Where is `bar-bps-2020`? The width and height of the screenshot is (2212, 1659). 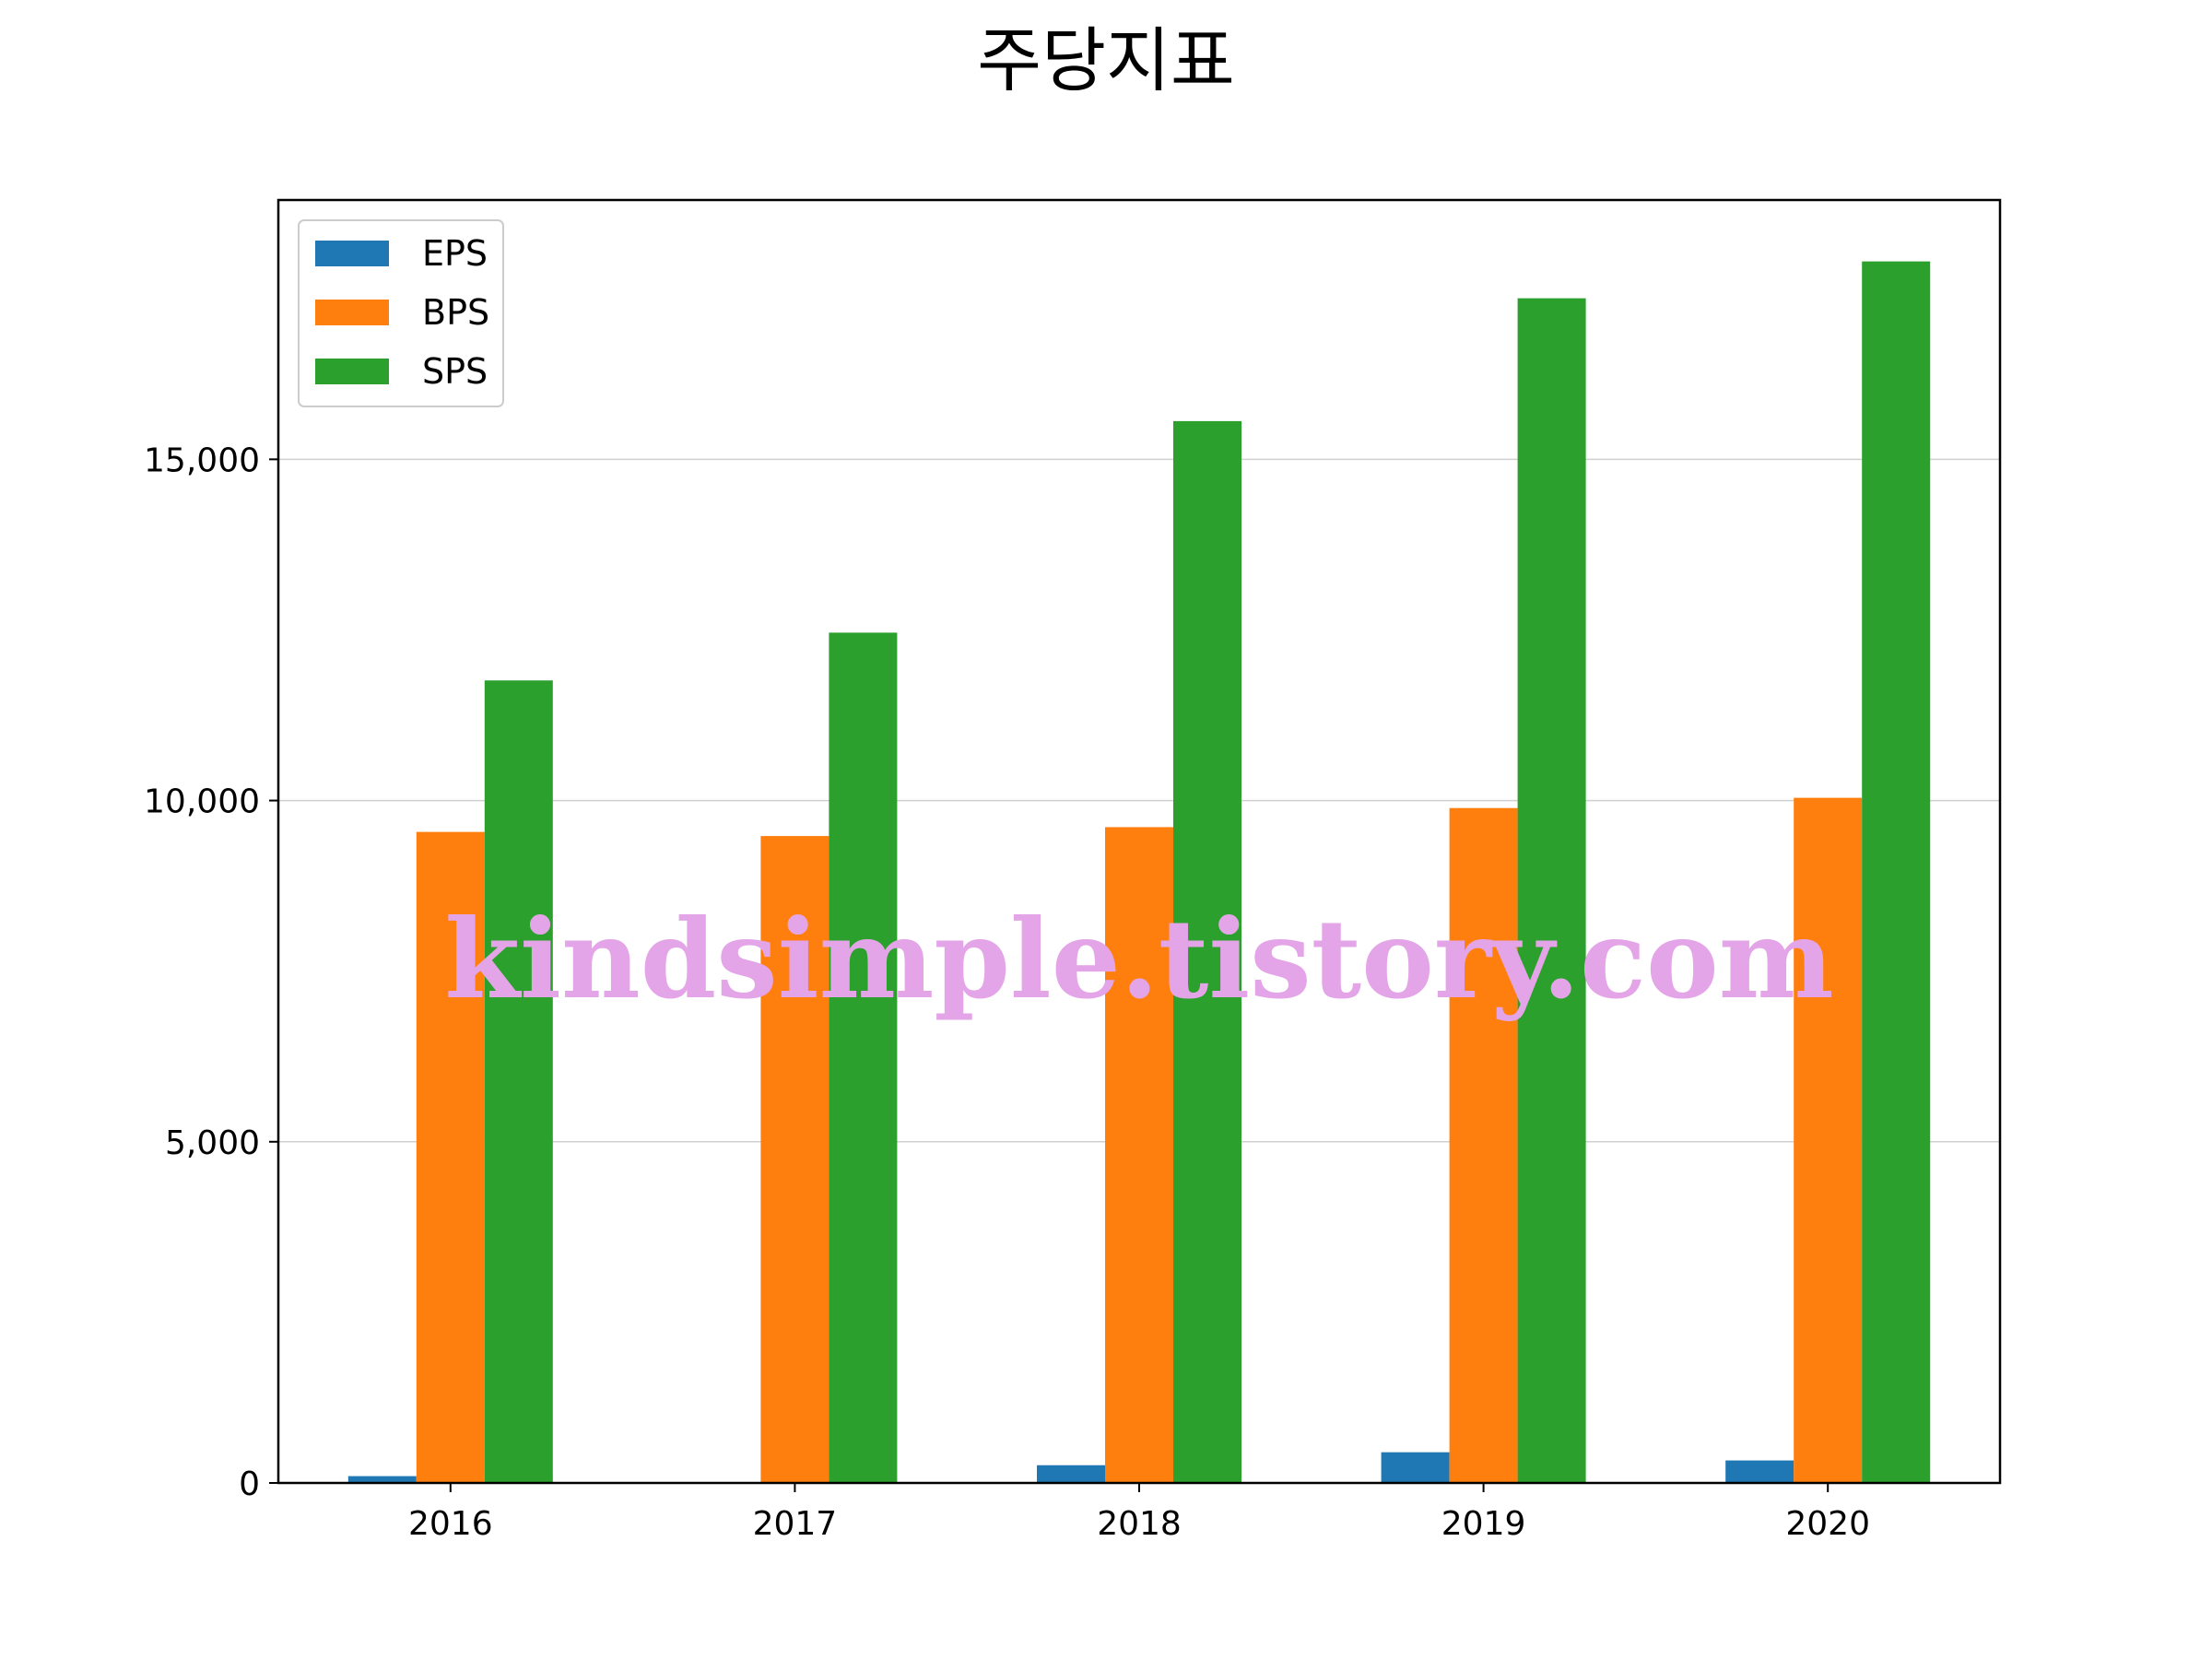
bar-bps-2020 is located at coordinates (1828, 1140).